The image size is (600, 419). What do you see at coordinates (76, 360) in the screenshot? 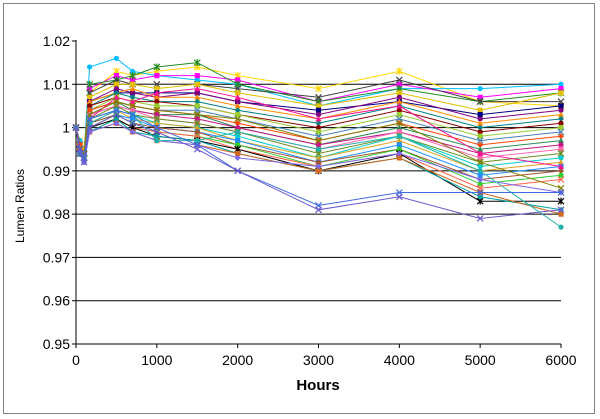
I see `x-tick-label: 0` at bounding box center [76, 360].